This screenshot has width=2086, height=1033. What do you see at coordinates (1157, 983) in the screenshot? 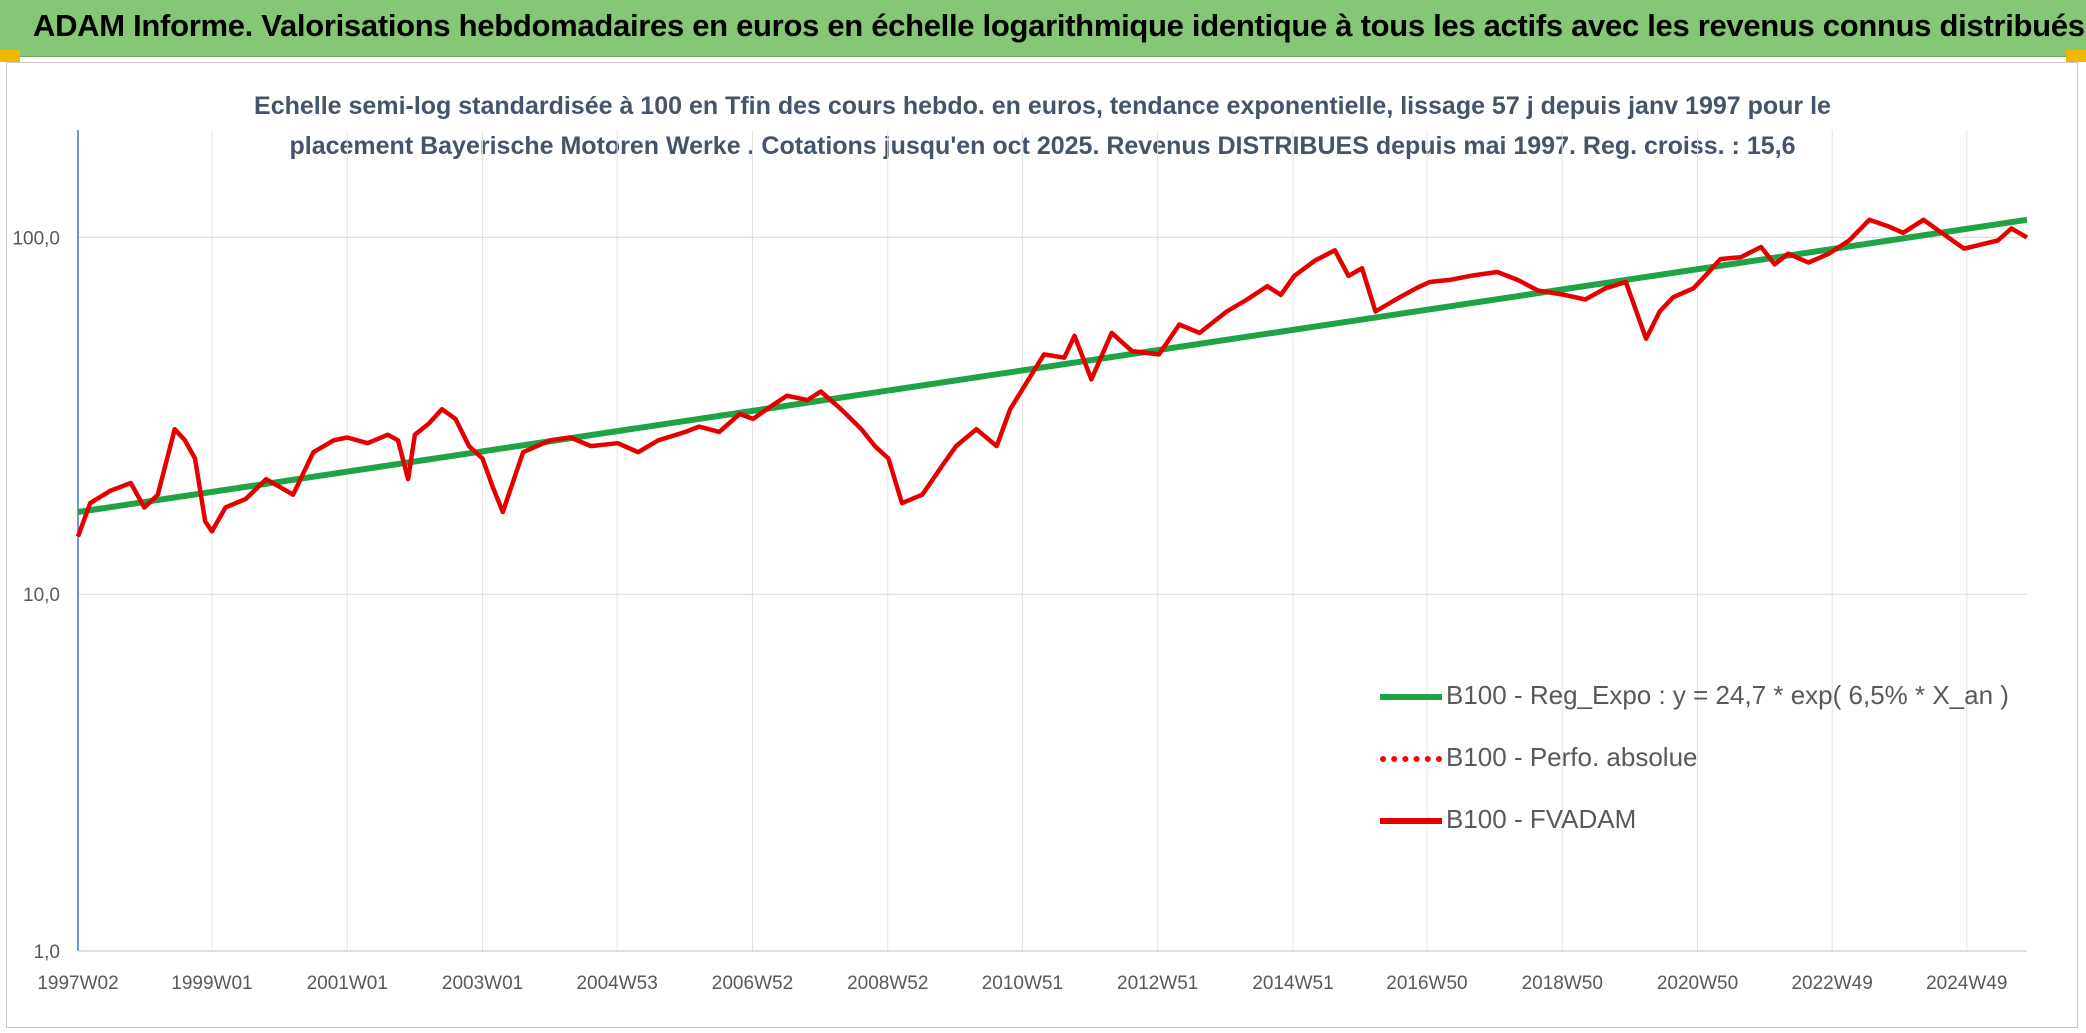
I see `x-tick-label: 2012W51` at bounding box center [1157, 983].